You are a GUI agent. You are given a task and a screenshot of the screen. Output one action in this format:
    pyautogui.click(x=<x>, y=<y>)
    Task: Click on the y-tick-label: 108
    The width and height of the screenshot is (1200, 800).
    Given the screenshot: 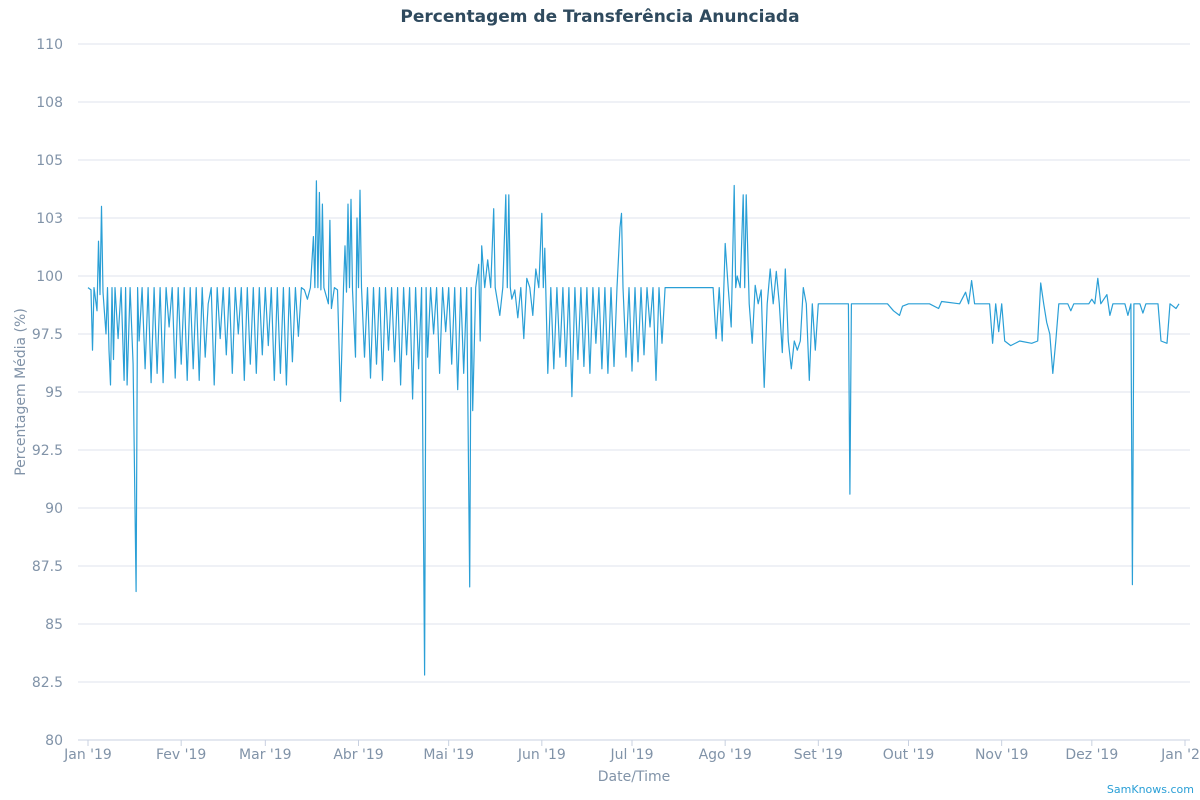 What is the action you would take?
    pyautogui.click(x=49, y=103)
    